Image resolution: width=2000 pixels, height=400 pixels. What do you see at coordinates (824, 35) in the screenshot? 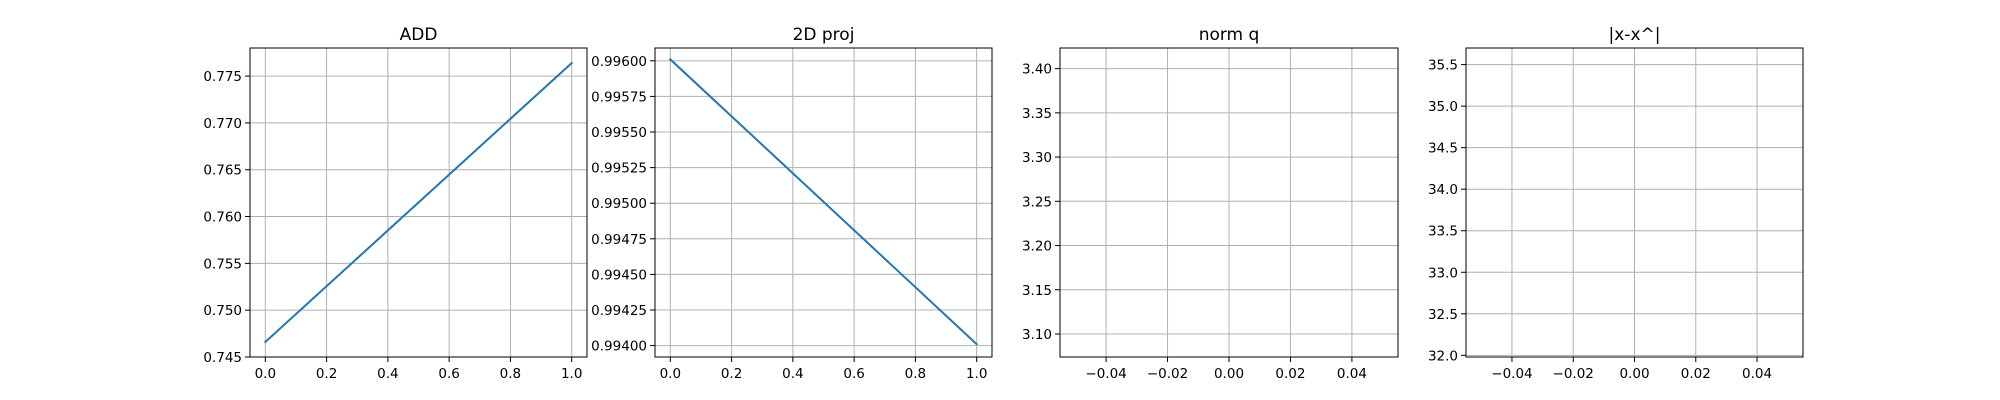
I see `subplot-title: 2D proj` at bounding box center [824, 35].